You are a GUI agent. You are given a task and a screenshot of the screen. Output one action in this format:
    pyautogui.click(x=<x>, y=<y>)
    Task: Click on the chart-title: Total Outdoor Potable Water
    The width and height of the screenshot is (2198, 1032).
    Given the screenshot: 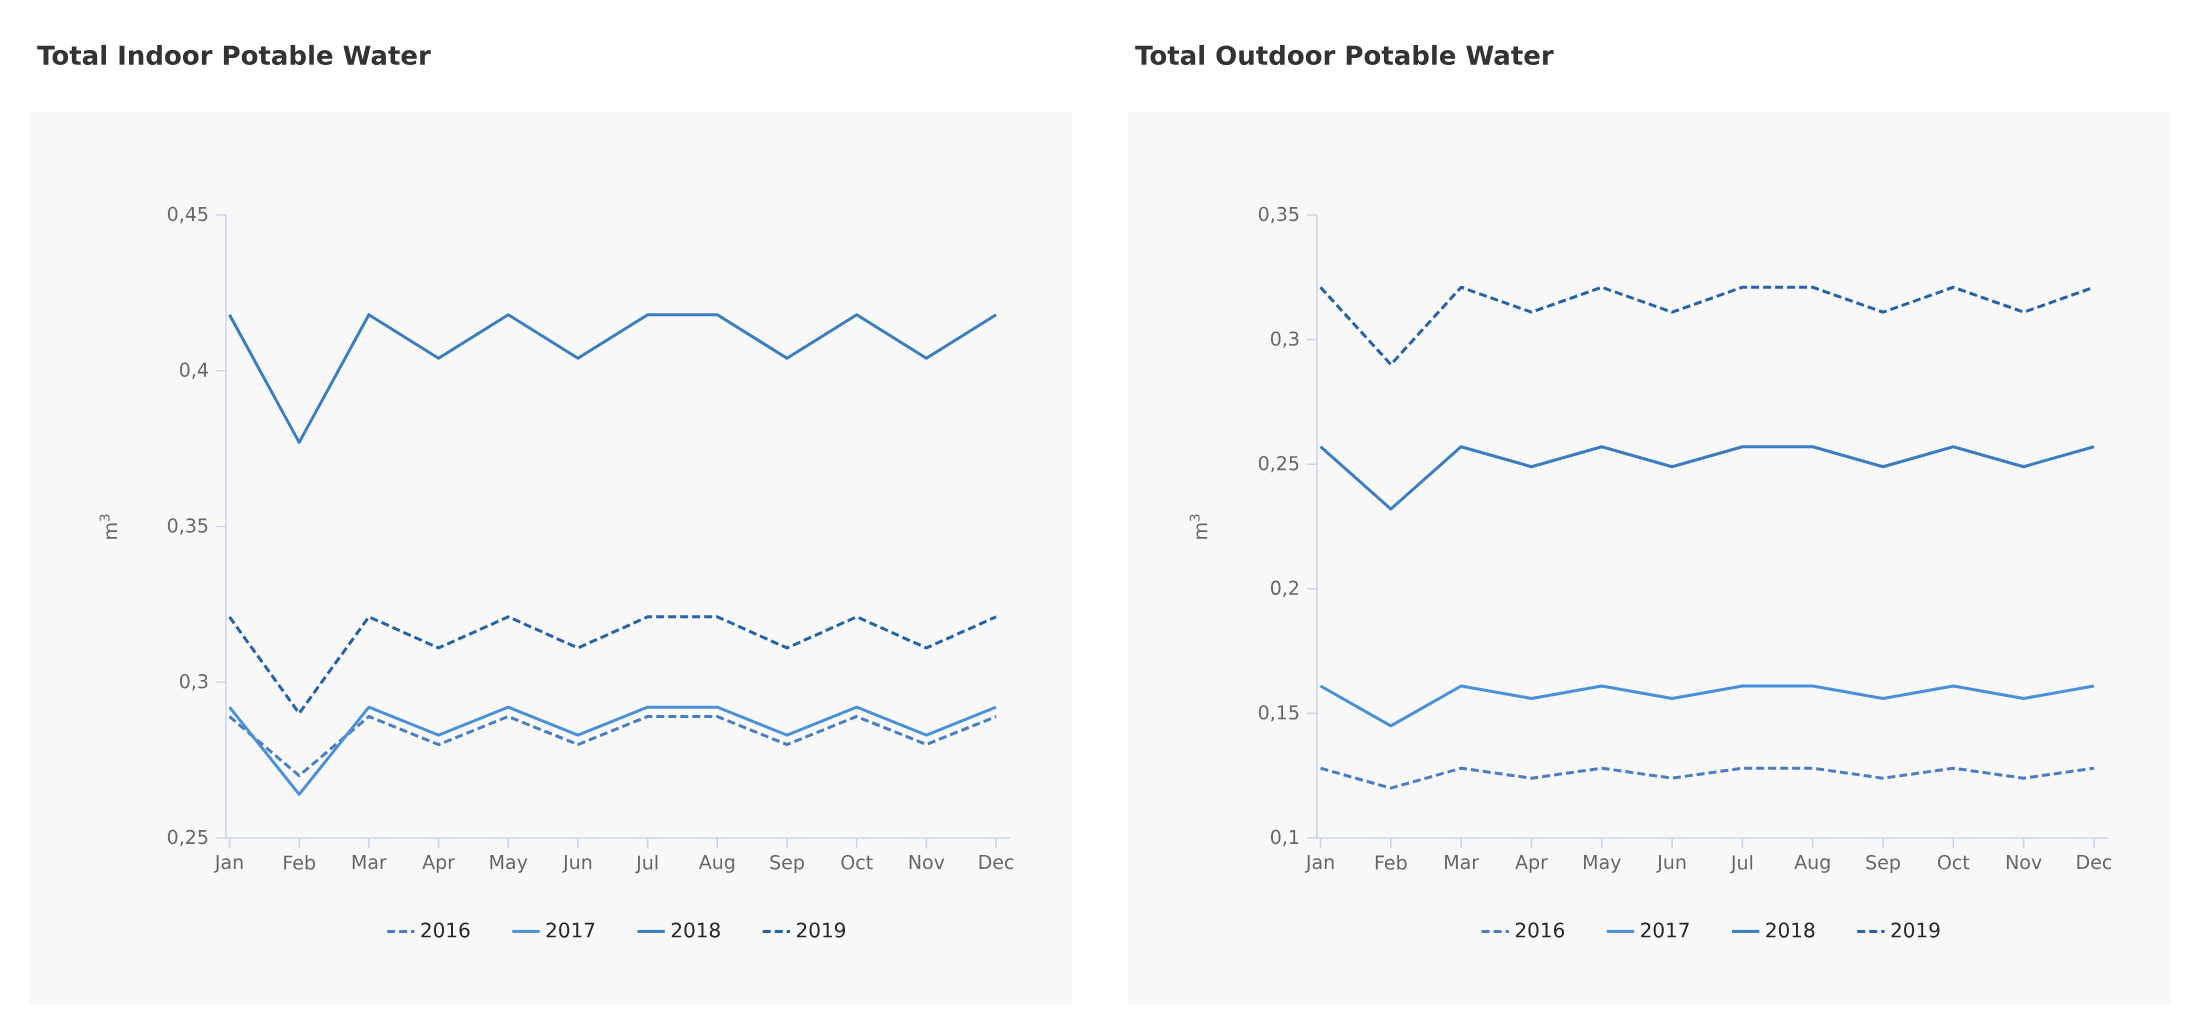 What is the action you would take?
    pyautogui.click(x=1344, y=55)
    